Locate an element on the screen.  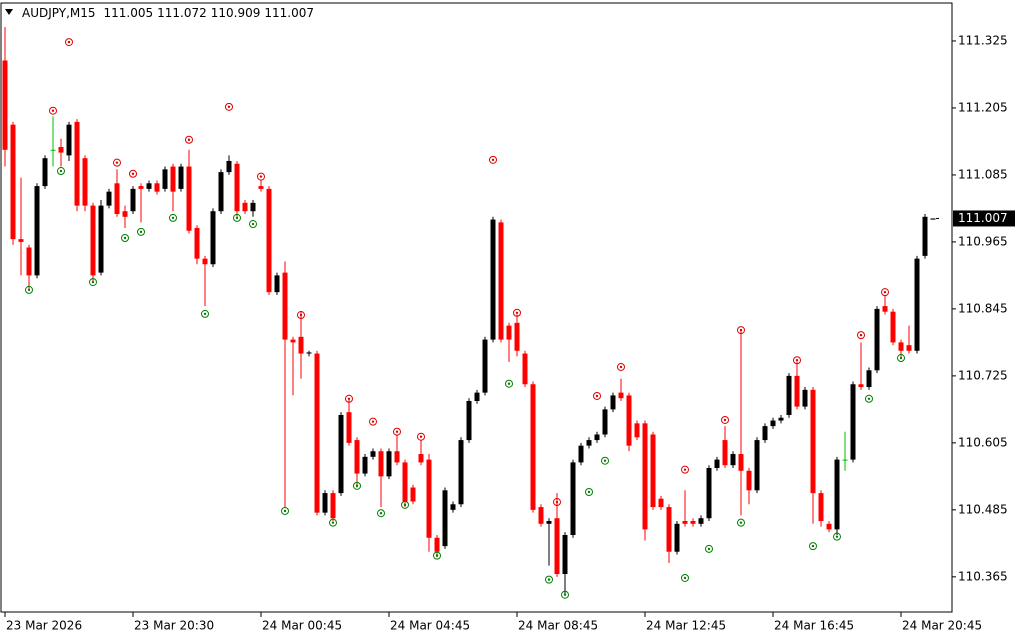
x-tick-label: 23 Mar 2026 is located at coordinates (44, 626).